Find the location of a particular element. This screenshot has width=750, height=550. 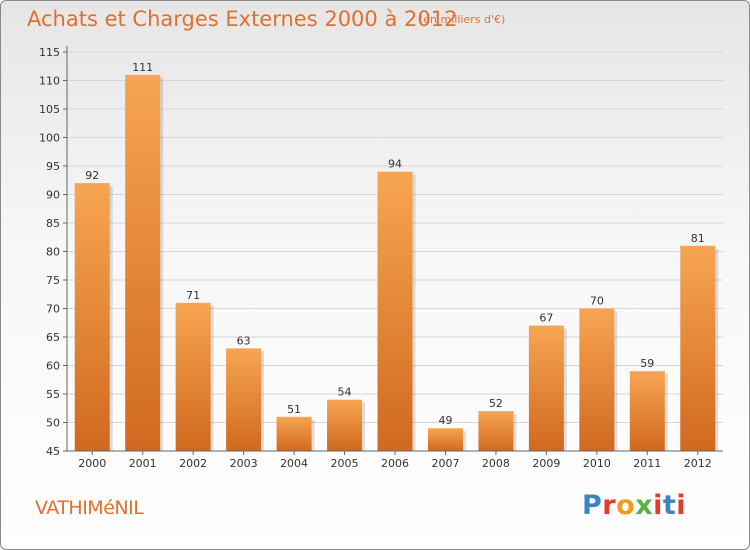

data-label: 54 is located at coordinates (345, 392).